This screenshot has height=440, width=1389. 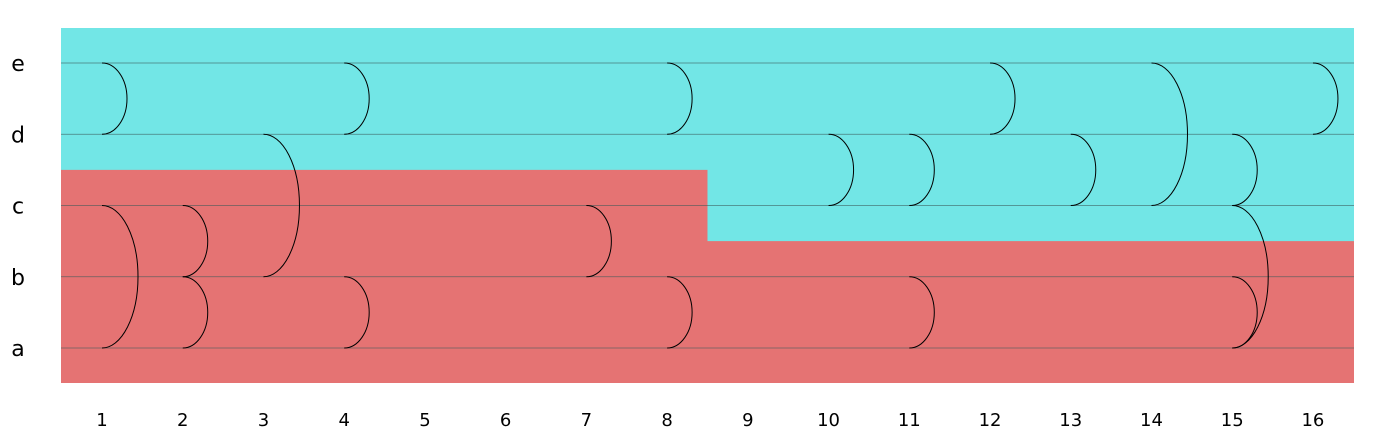 What do you see at coordinates (909, 420) in the screenshot?
I see `column-label-11: 11` at bounding box center [909, 420].